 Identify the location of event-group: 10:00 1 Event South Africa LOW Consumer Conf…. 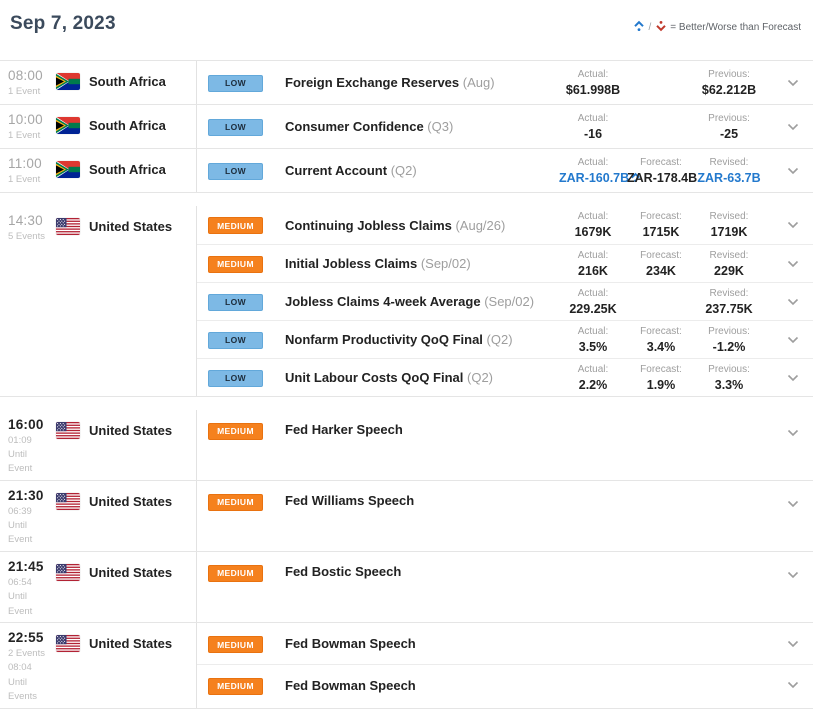
(406, 127).